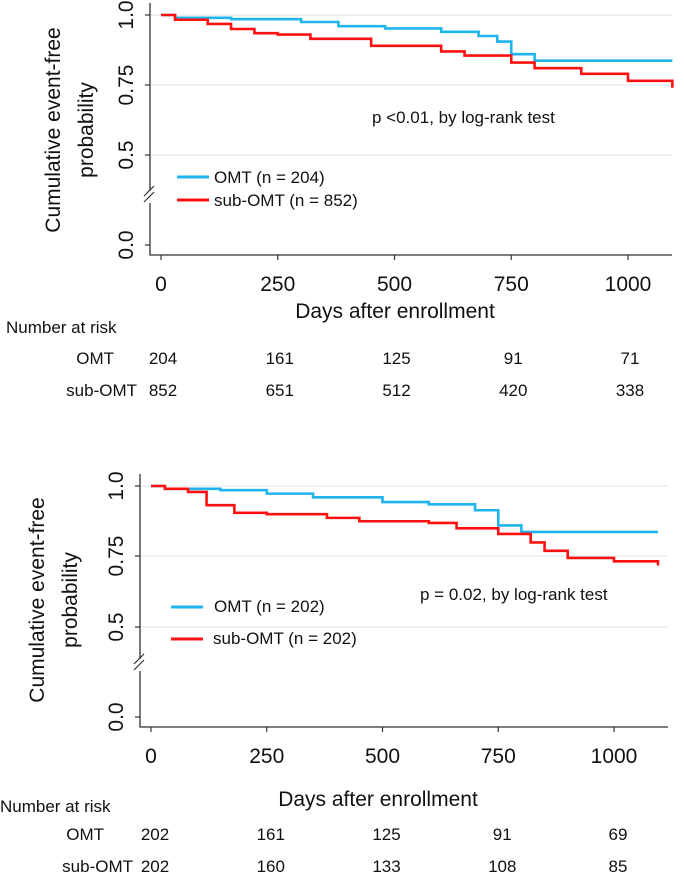 The width and height of the screenshot is (684, 877). What do you see at coordinates (630, 358) in the screenshot?
I see `risk-value-omt: 71` at bounding box center [630, 358].